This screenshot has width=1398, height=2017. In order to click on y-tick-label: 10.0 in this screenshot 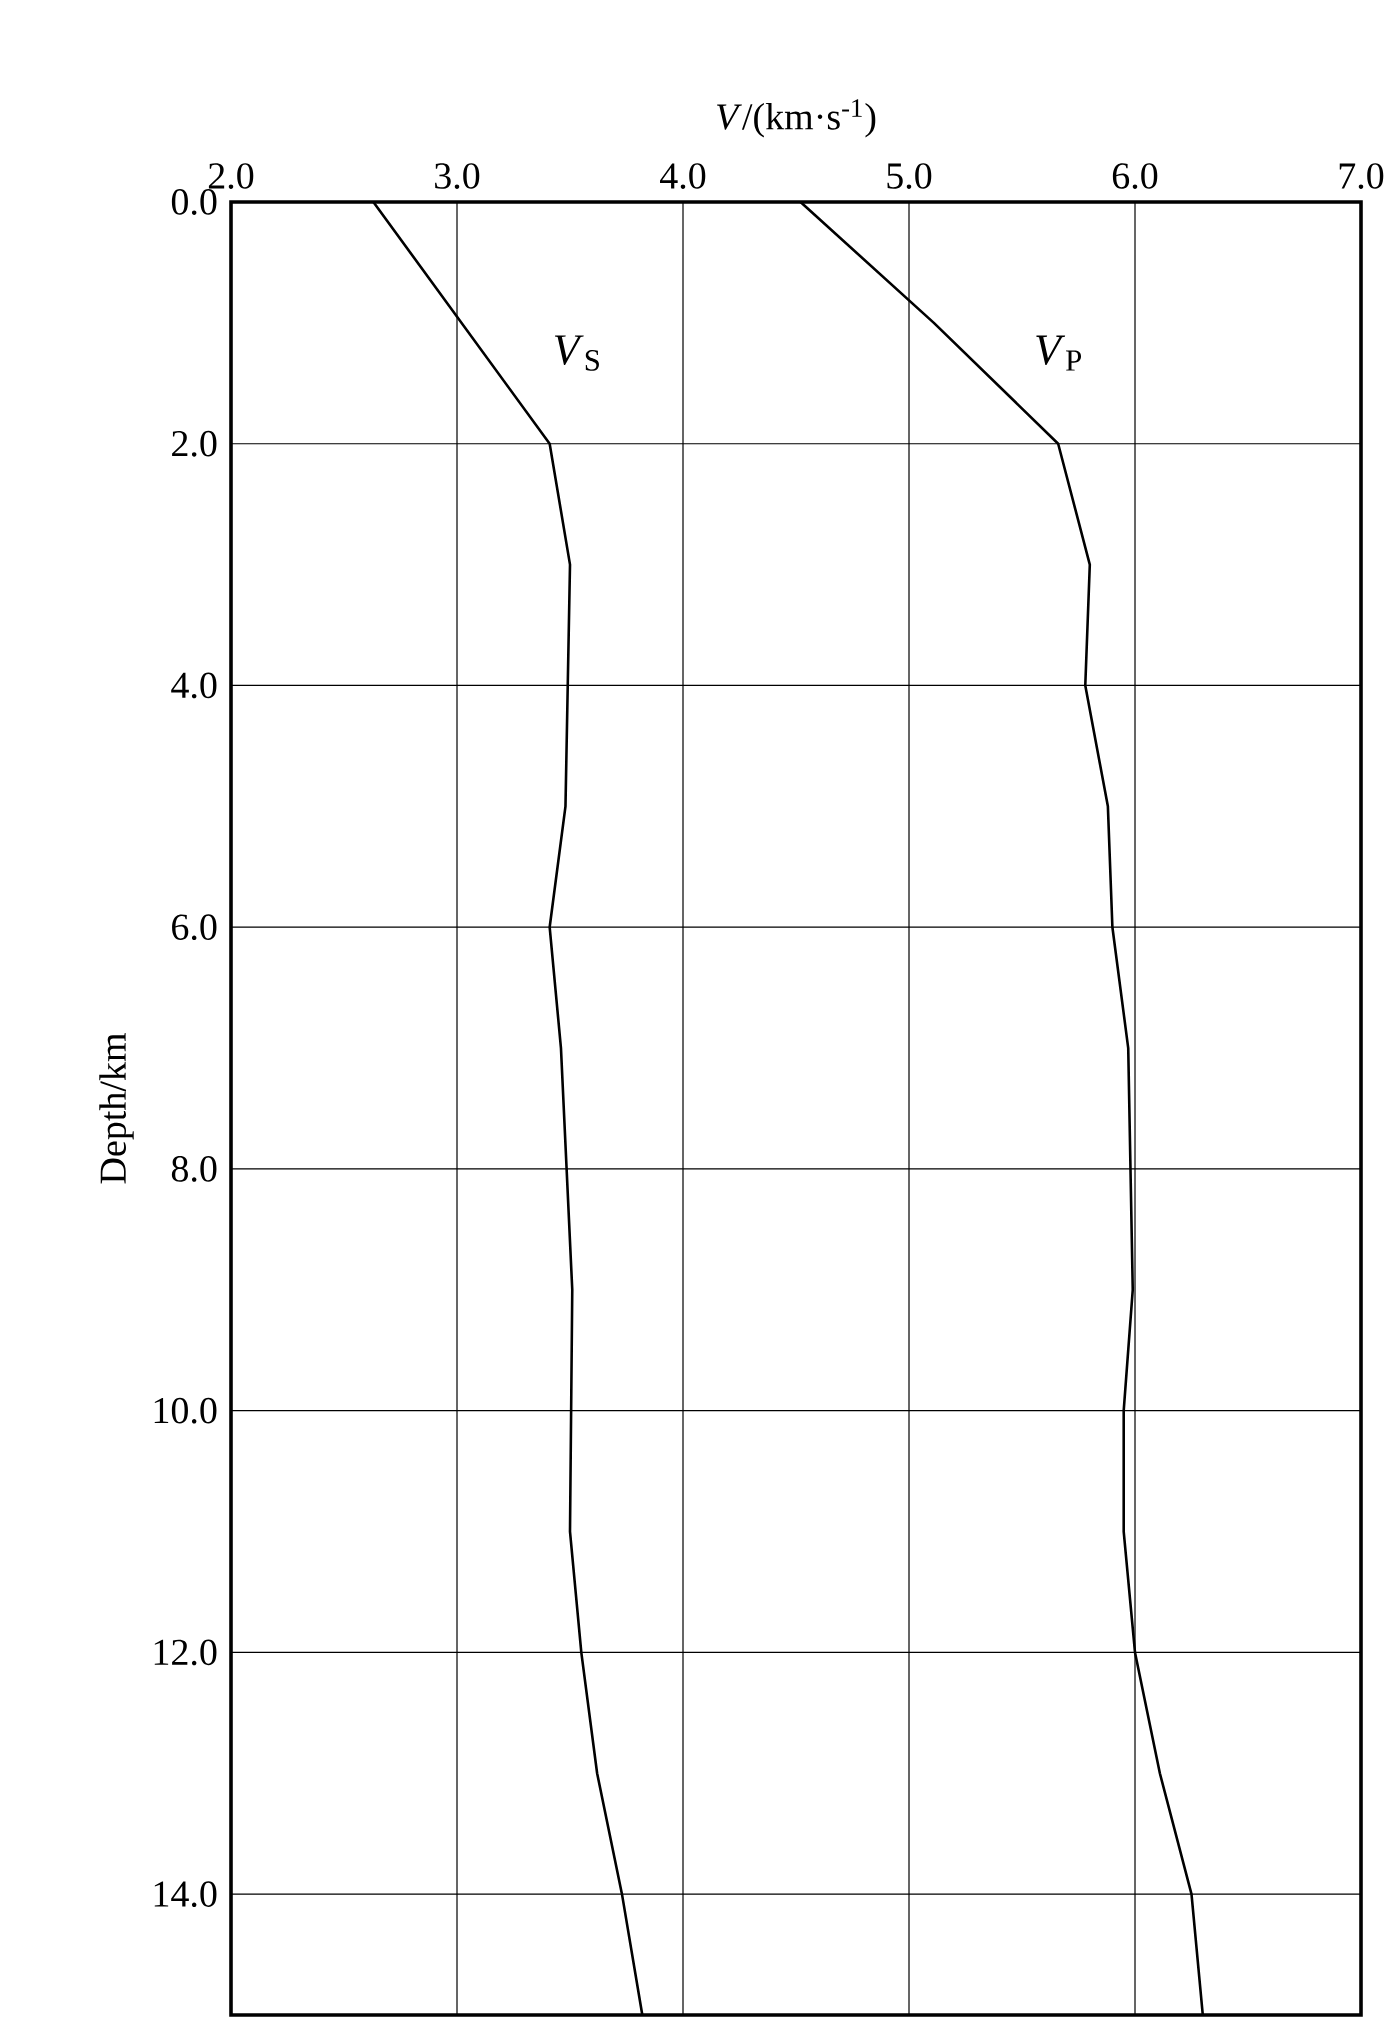, I will do `click(185, 1410)`.